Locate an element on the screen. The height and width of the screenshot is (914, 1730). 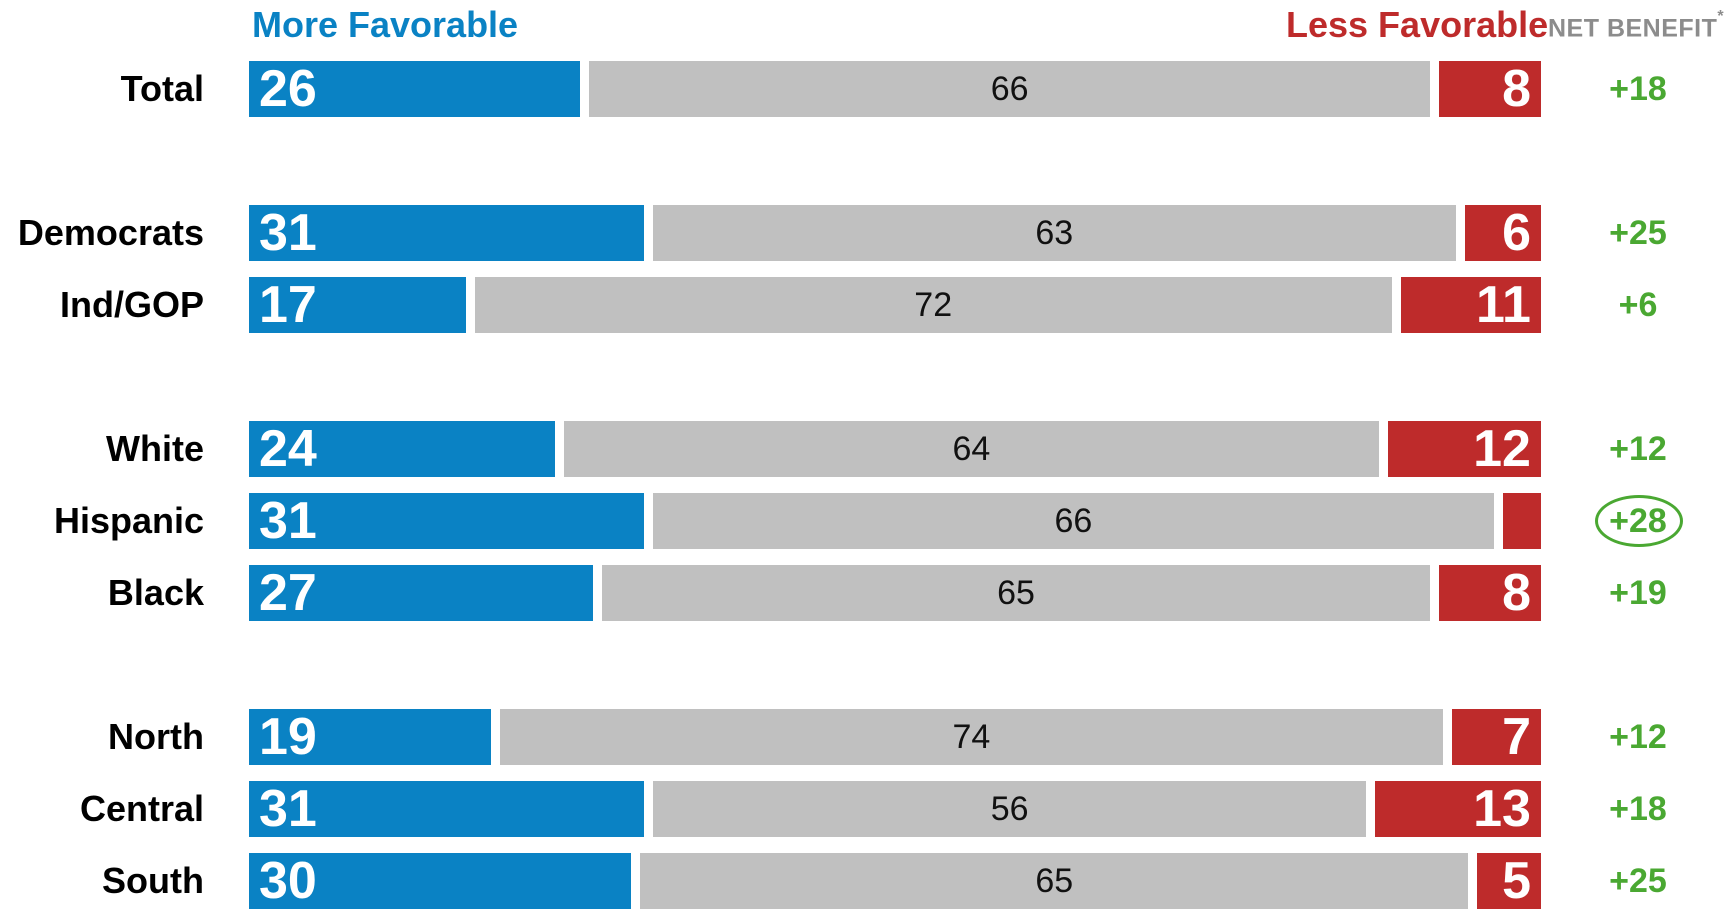
net-benefit-value: +19 is located at coordinates (1638, 593).